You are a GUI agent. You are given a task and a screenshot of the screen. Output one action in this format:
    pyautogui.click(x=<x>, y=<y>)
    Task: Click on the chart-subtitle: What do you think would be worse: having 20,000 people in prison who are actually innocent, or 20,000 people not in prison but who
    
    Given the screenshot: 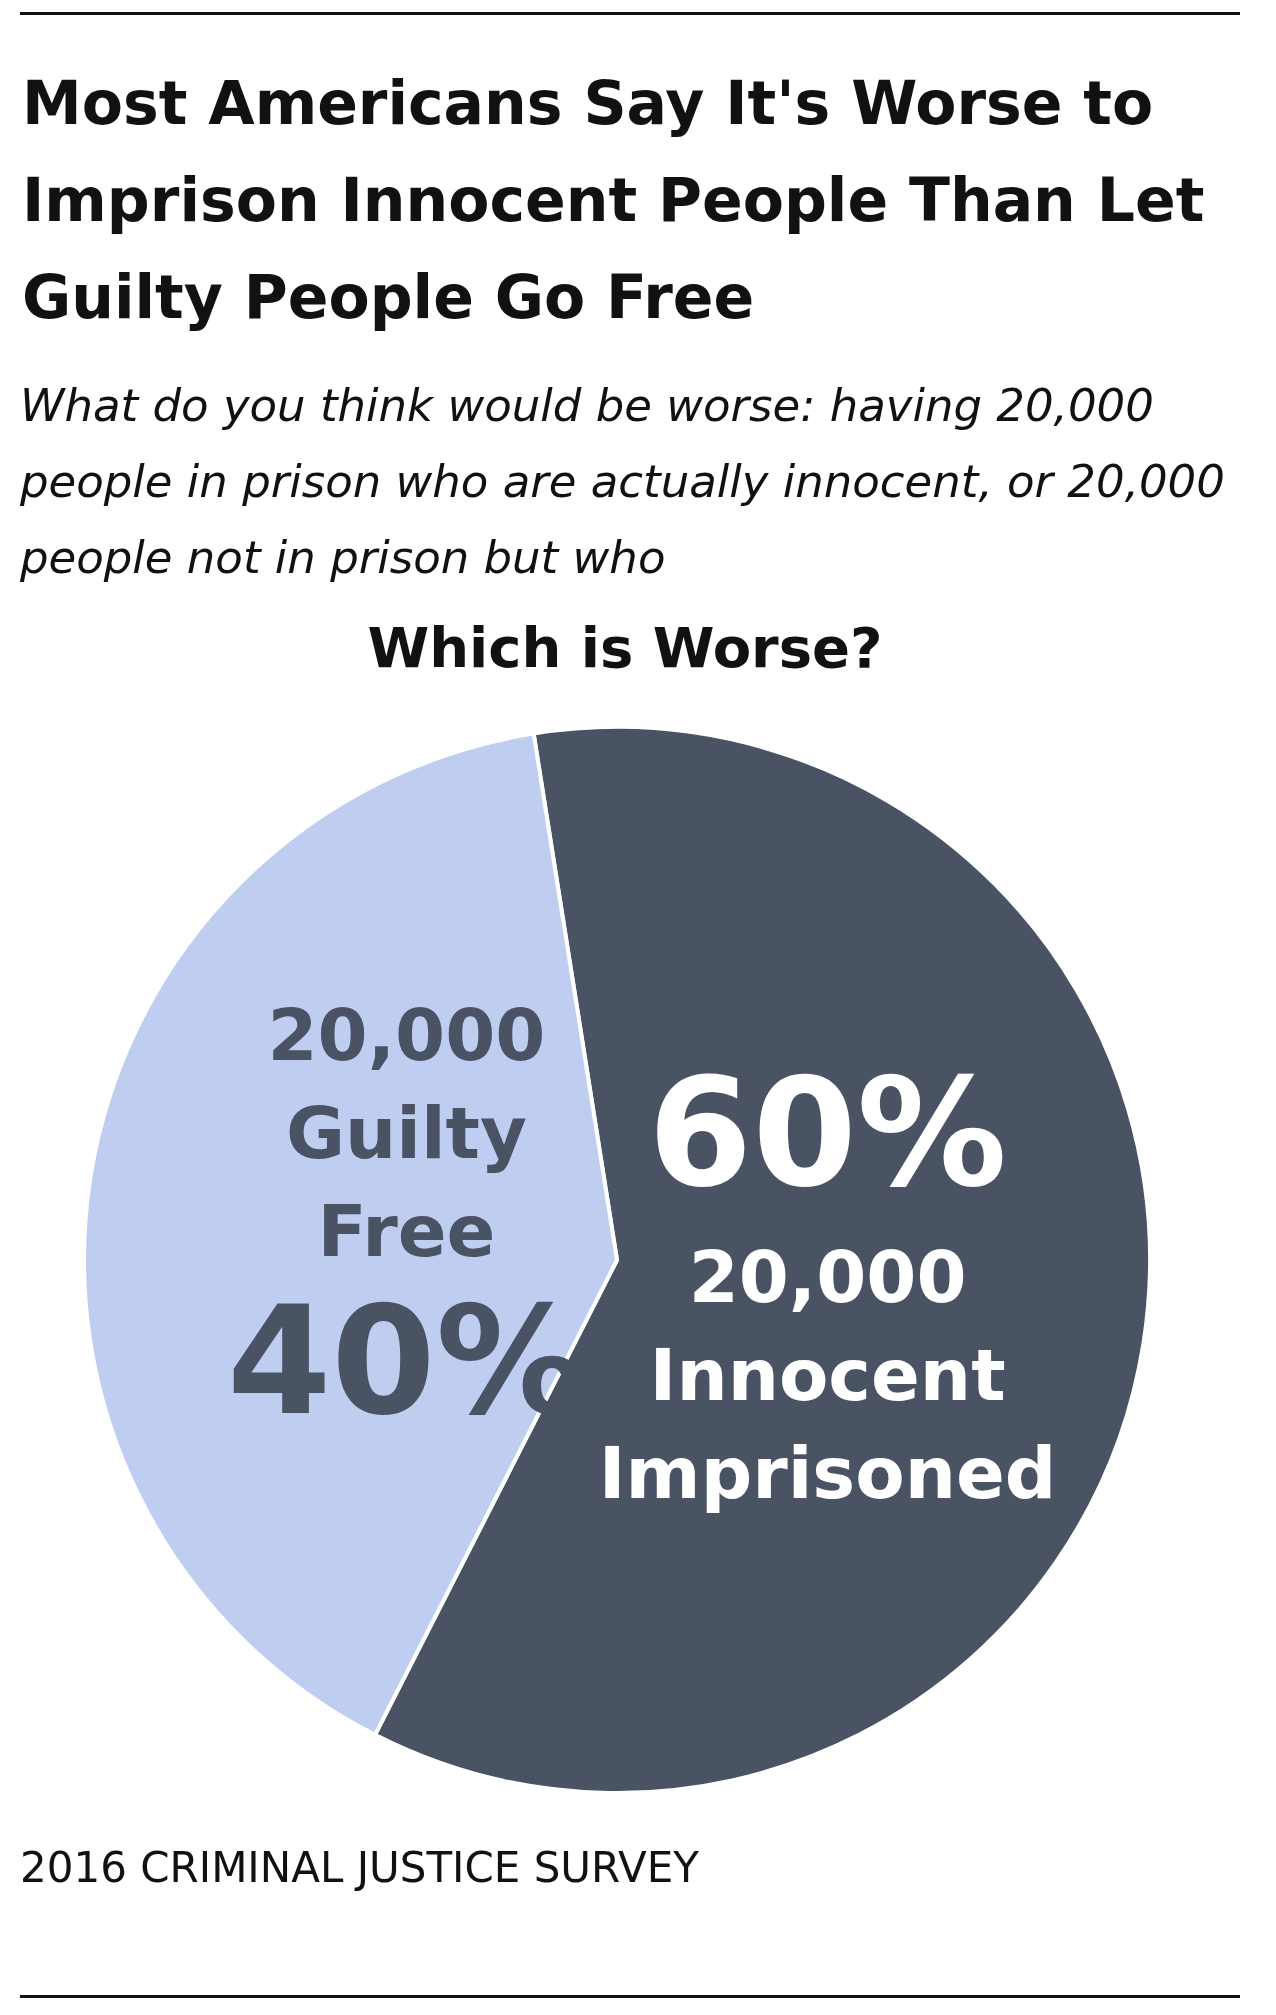 What is the action you would take?
    pyautogui.click(x=623, y=482)
    